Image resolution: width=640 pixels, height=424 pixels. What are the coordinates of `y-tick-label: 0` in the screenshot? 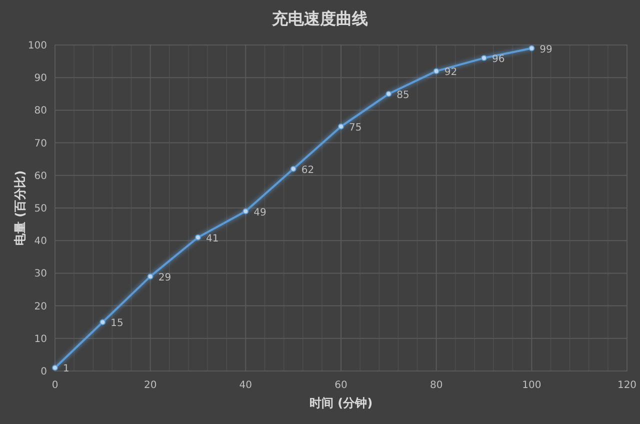 It's located at (43, 372).